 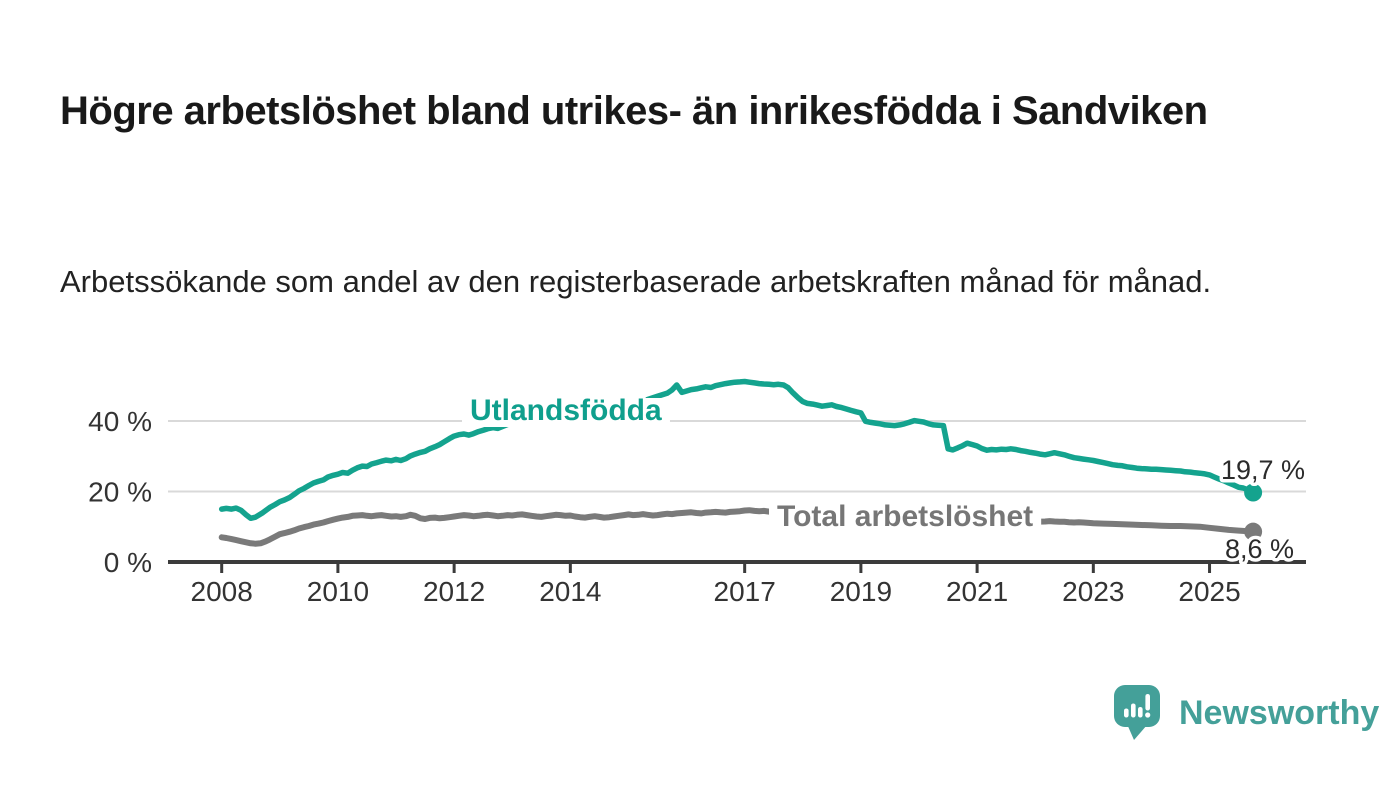 What do you see at coordinates (1263, 470) in the screenshot?
I see `series-end-value-label: 19,7 %` at bounding box center [1263, 470].